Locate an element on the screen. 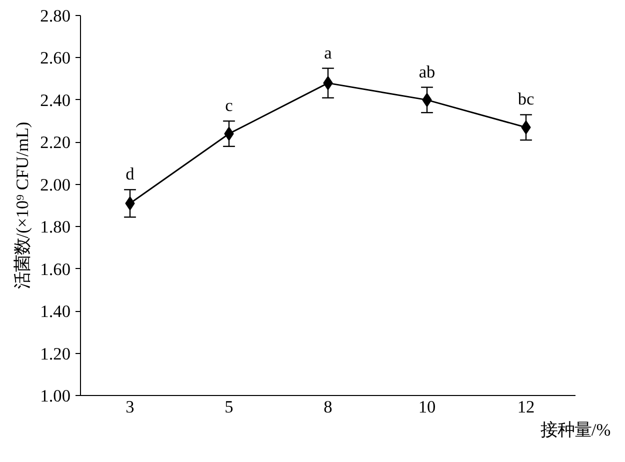  annotation: d is located at coordinates (130, 174).